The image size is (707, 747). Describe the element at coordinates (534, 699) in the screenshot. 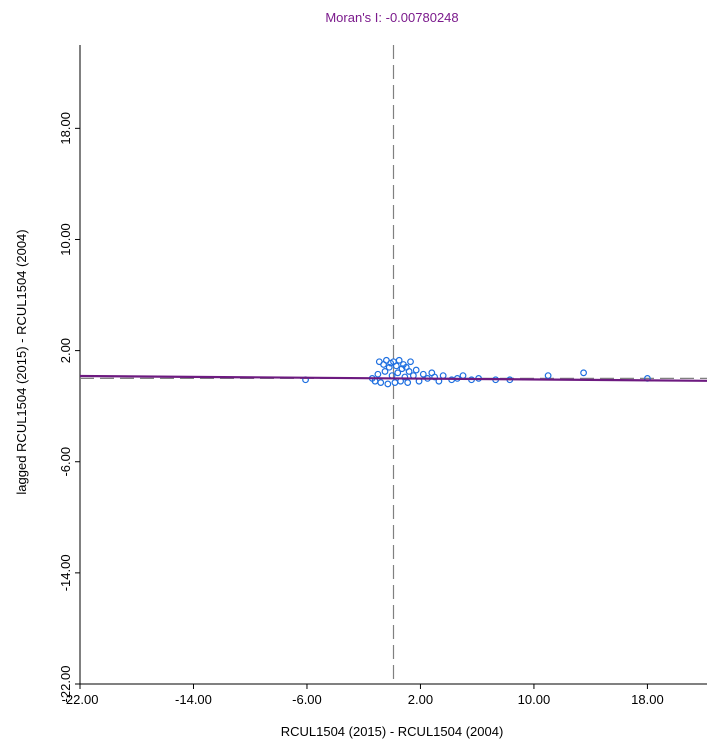

I see `x-tick-label: 10.00` at that location.